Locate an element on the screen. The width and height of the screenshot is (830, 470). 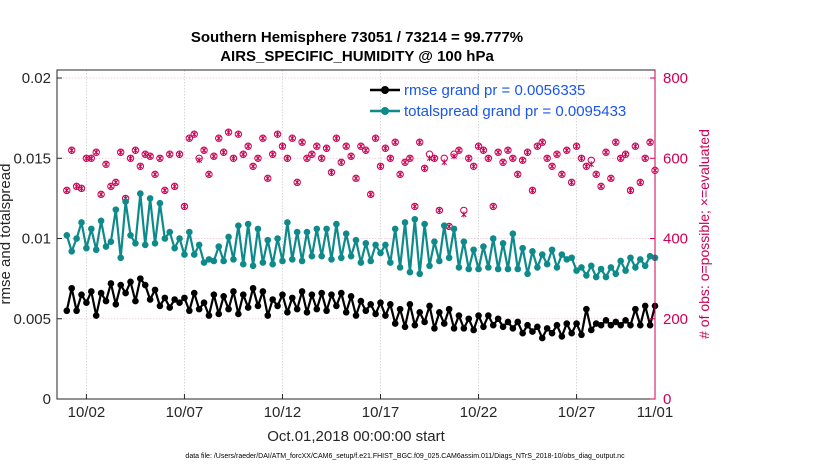
legend-marker-rmse is located at coordinates (385, 90).